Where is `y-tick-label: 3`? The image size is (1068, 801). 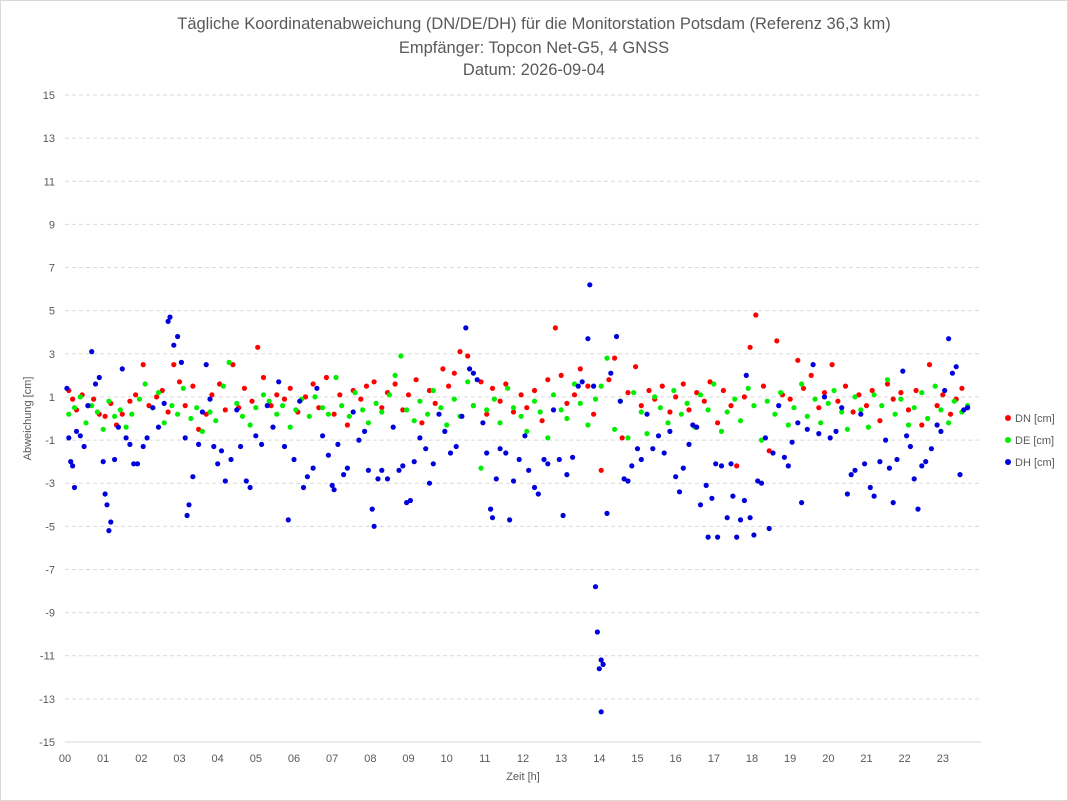 y-tick-label: 3 is located at coordinates (52, 355).